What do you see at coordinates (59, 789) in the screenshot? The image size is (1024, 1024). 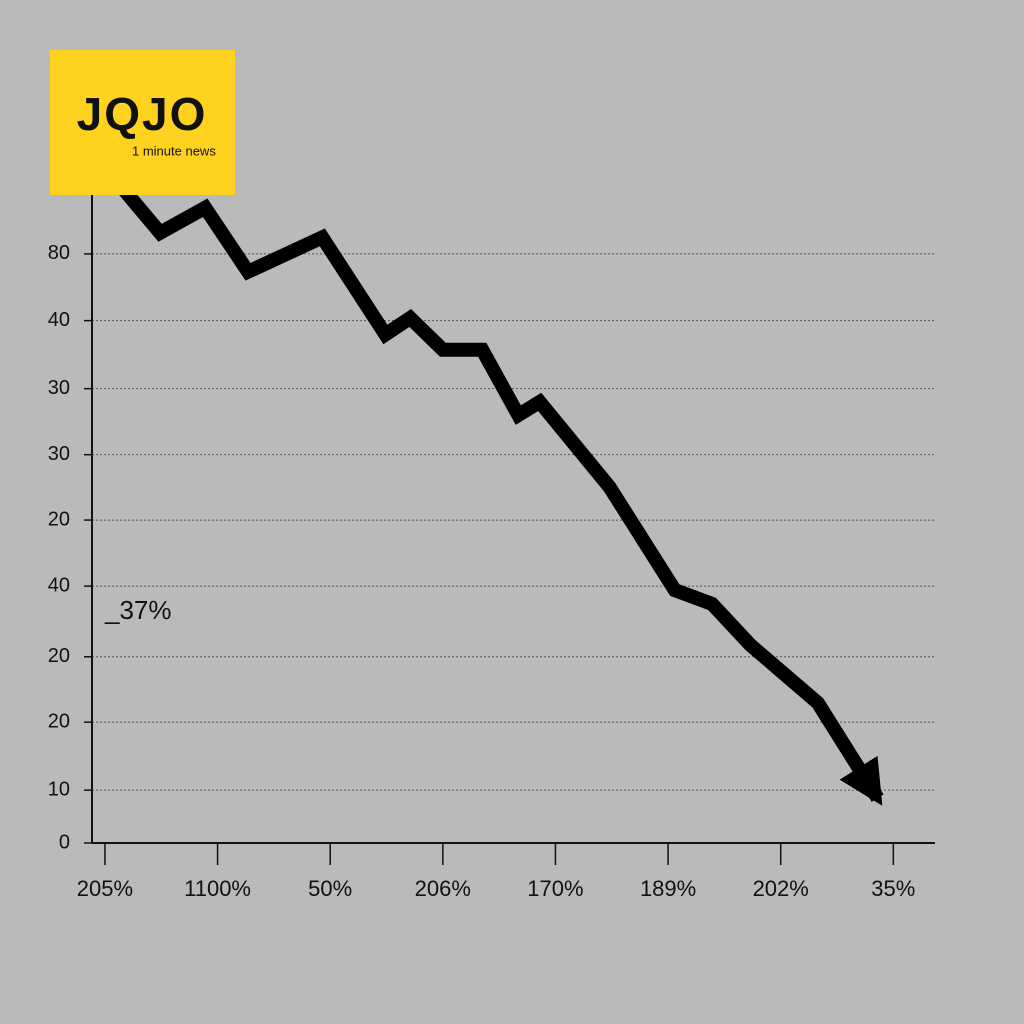 I see `y-tick-label: 10` at bounding box center [59, 789].